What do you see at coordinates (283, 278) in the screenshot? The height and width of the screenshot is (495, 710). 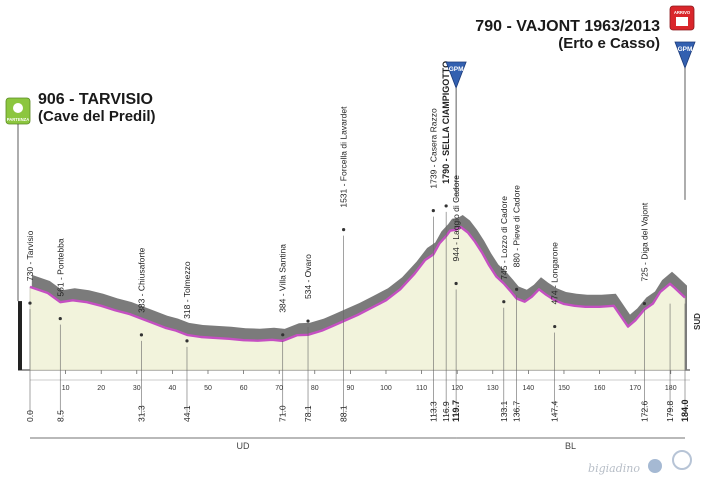 I see `waypoint-label: 384 - Villa Santina` at bounding box center [283, 278].